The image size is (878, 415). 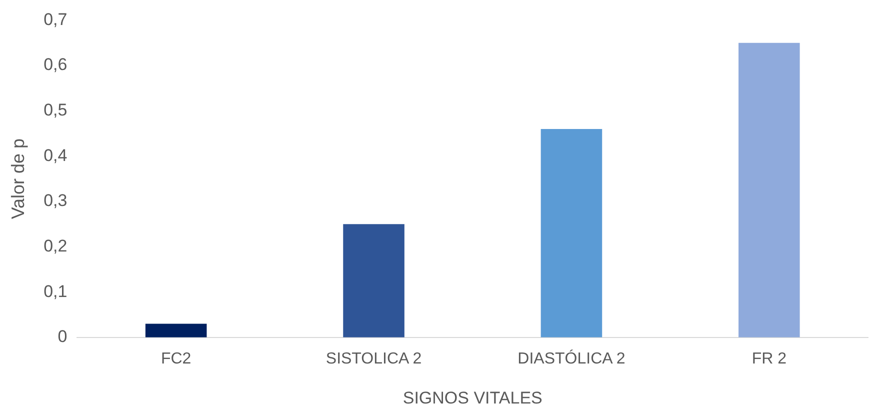 I want to click on x-tick-label: FC2, so click(x=176, y=359).